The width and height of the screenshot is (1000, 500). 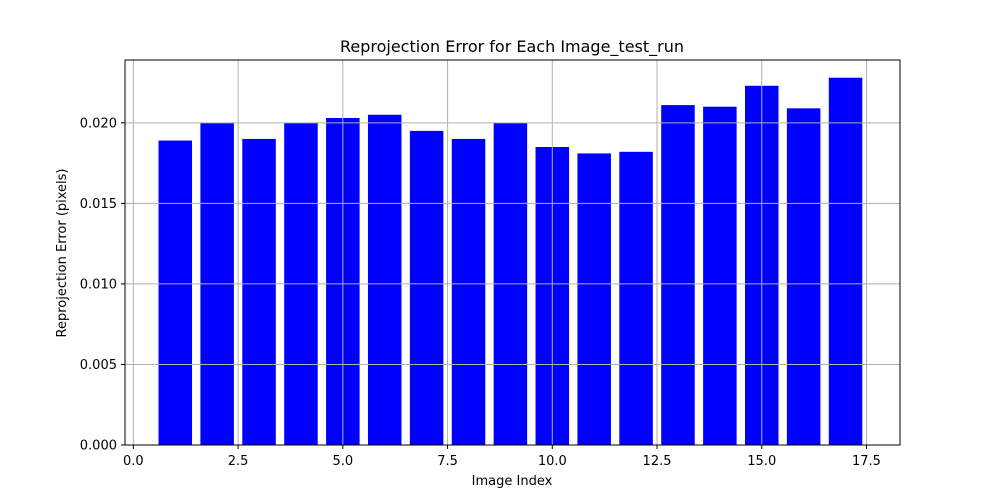 I want to click on y-tick-label: 0.010, so click(x=98, y=284).